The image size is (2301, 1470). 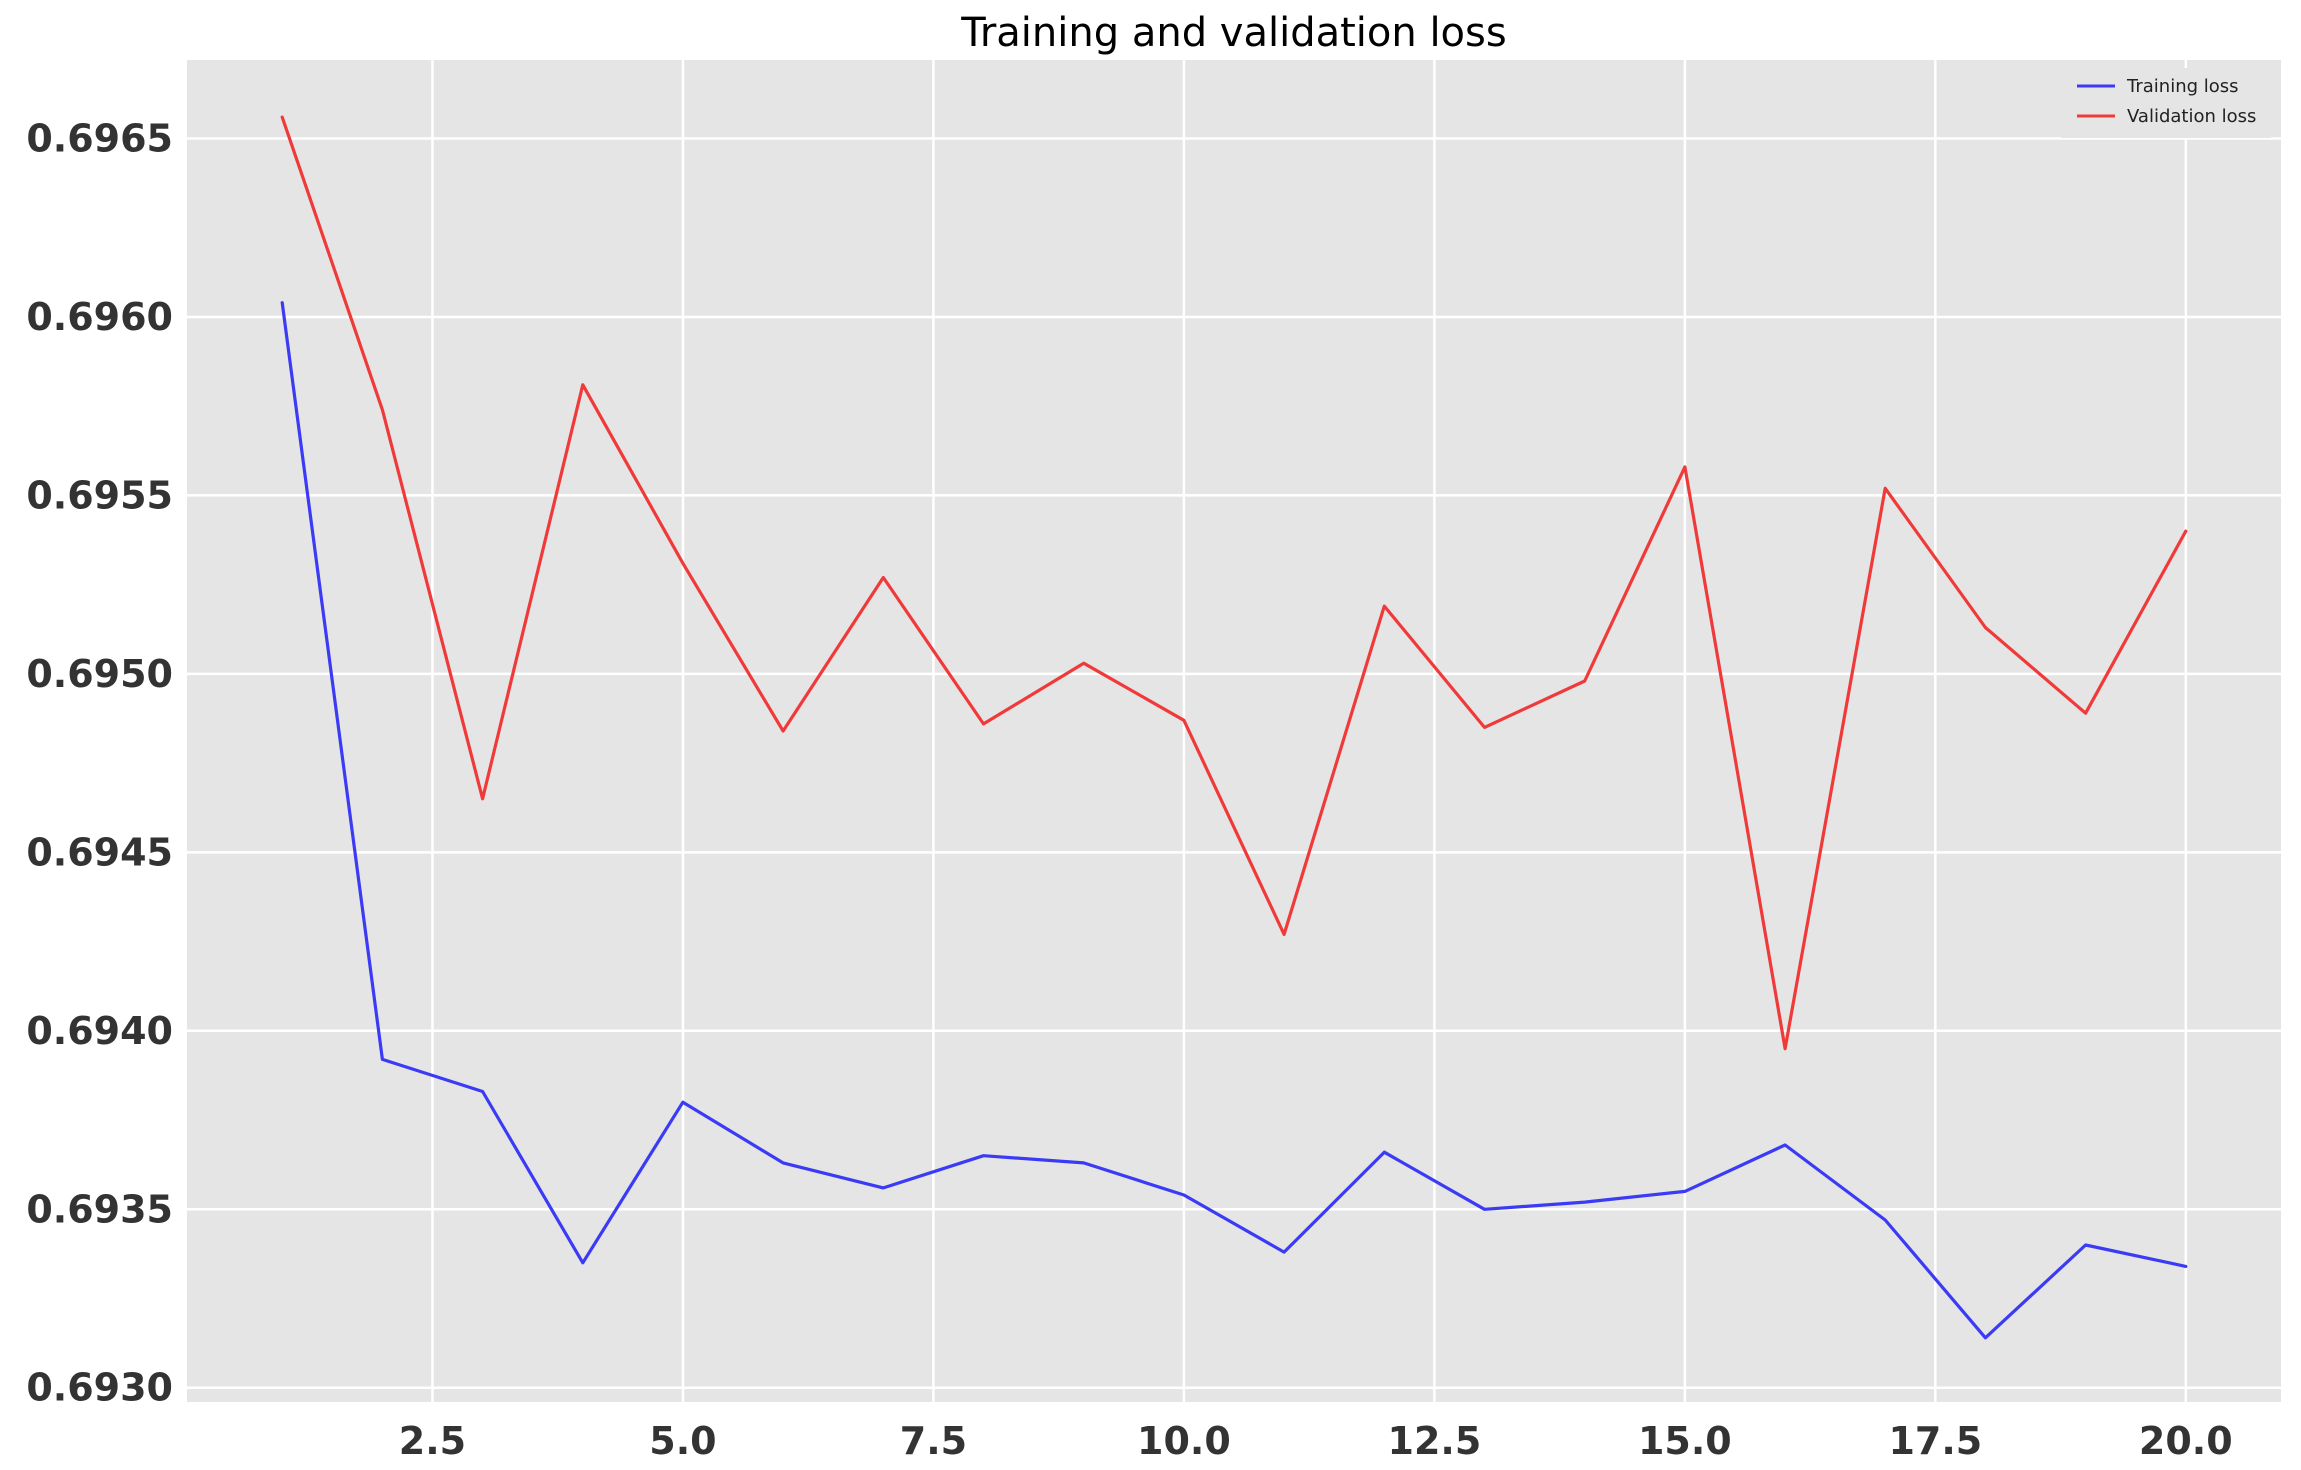 I want to click on legend: Training loss Validation loss, so click(x=2166, y=103).